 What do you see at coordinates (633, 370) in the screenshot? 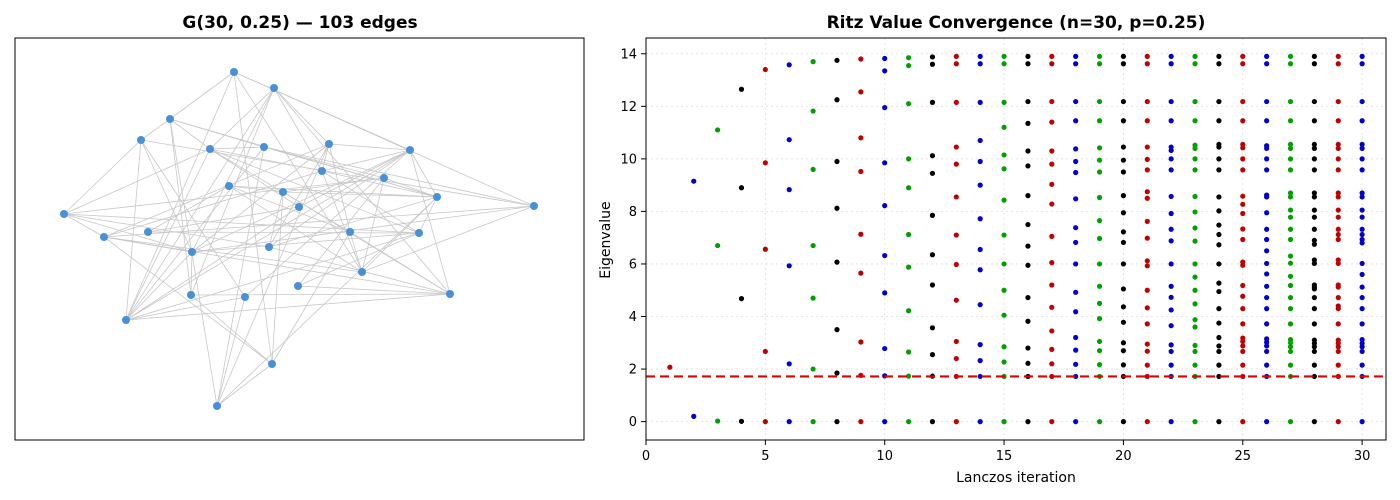
I see `y-tick-label: 2` at bounding box center [633, 370].